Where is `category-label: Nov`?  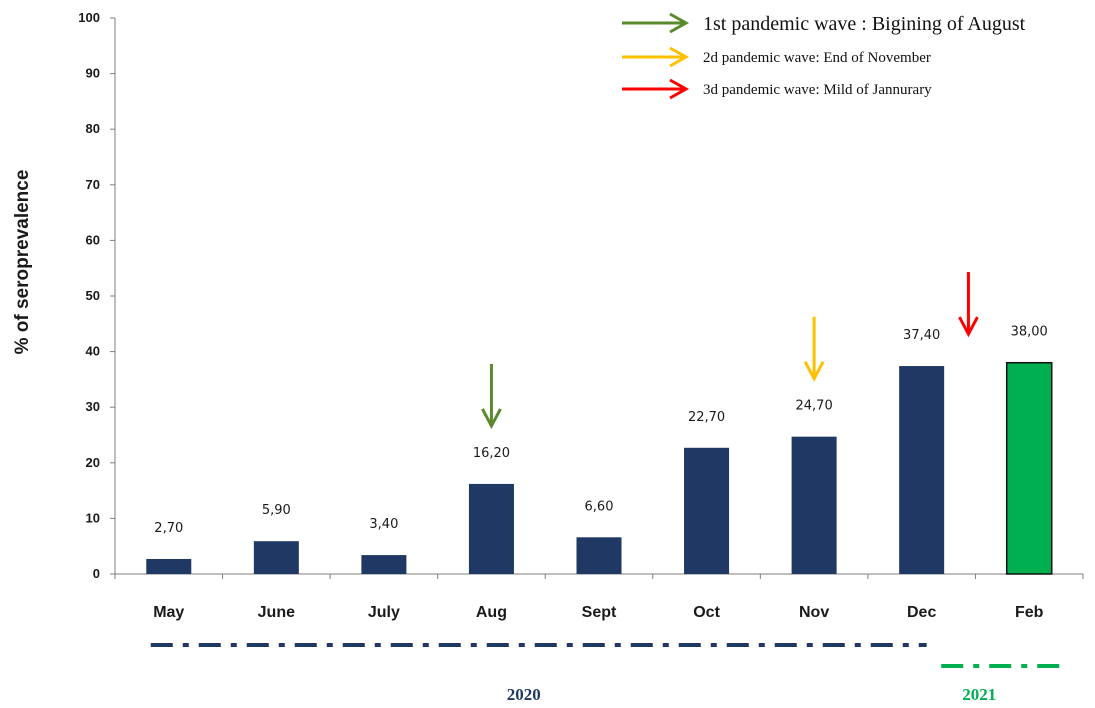 category-label: Nov is located at coordinates (814, 612).